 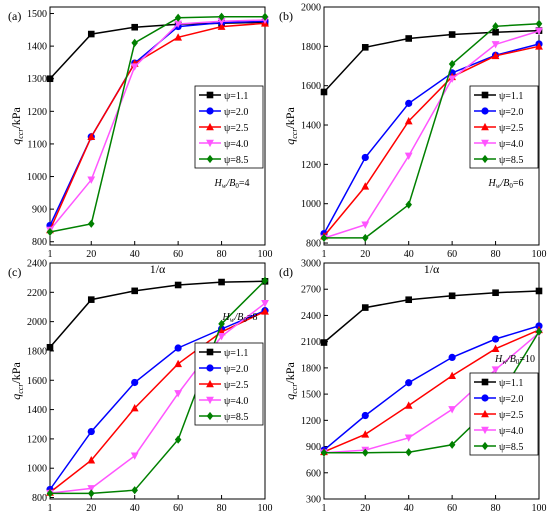 I want to click on x-tick-label: 60, so click(x=178, y=254).